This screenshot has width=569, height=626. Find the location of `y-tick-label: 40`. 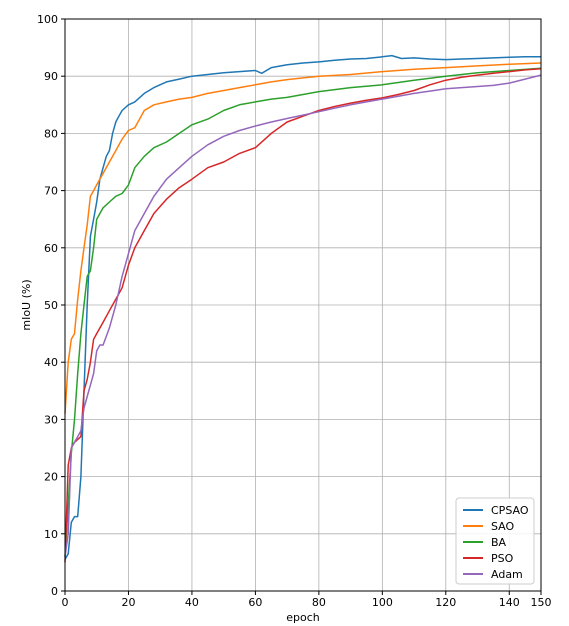

y-tick-label: 40 is located at coordinates (51, 362).